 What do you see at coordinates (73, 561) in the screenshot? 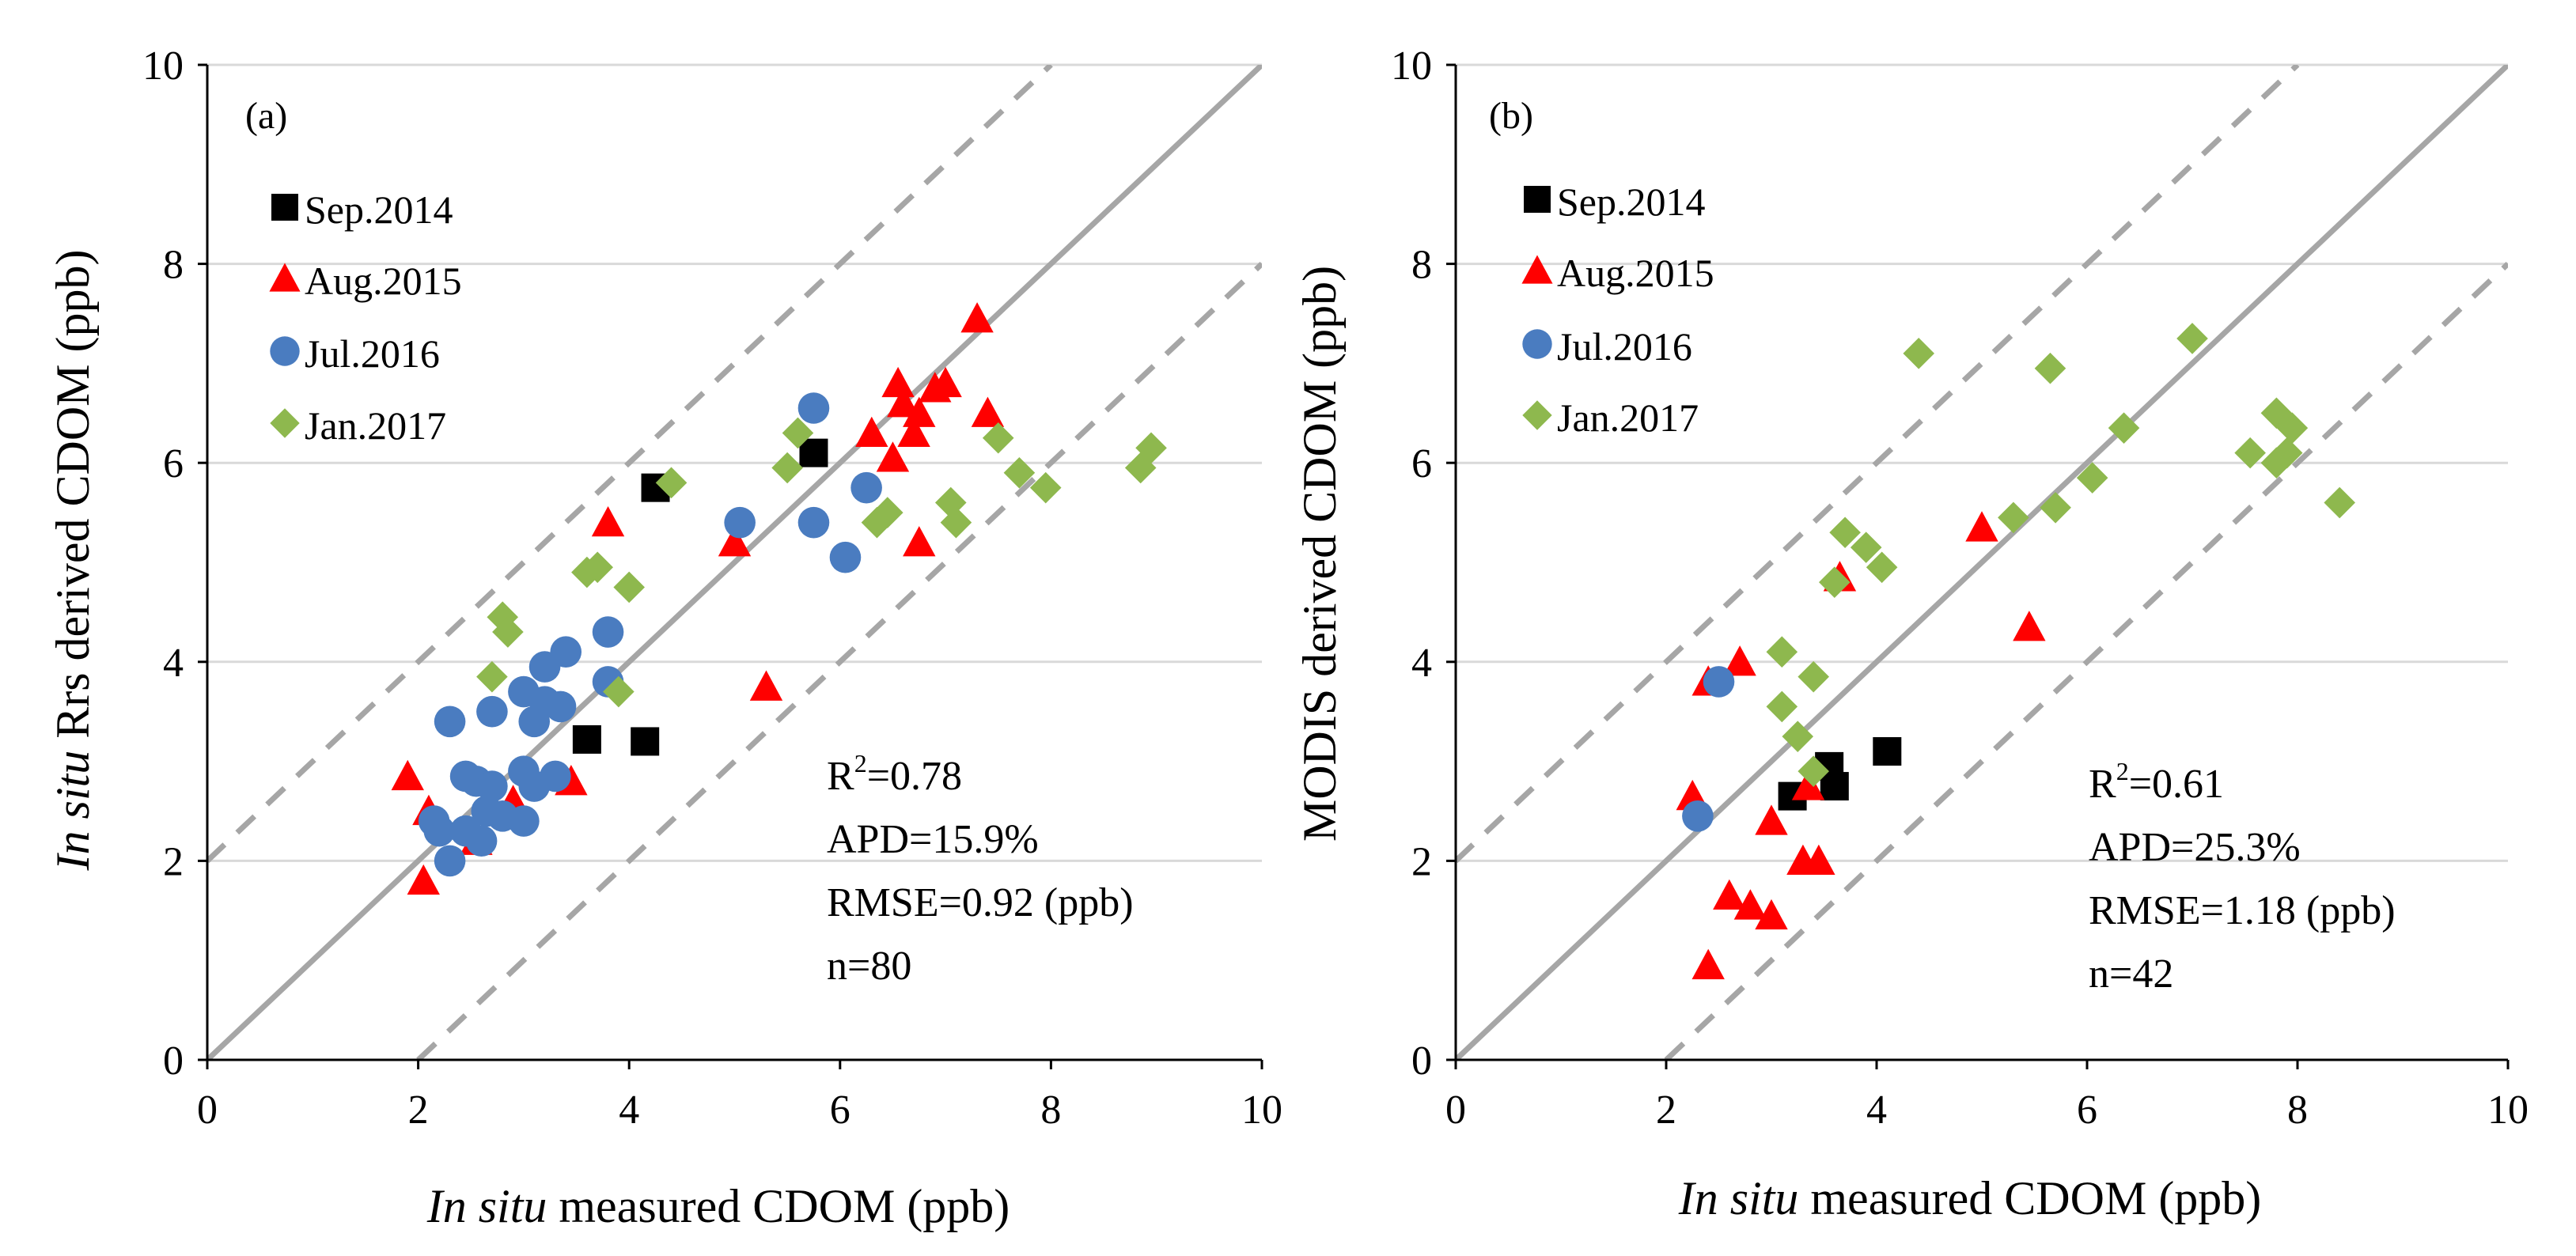
I see `y-axis-title: In situ Rrs derived CDOM (ppb)` at bounding box center [73, 561].